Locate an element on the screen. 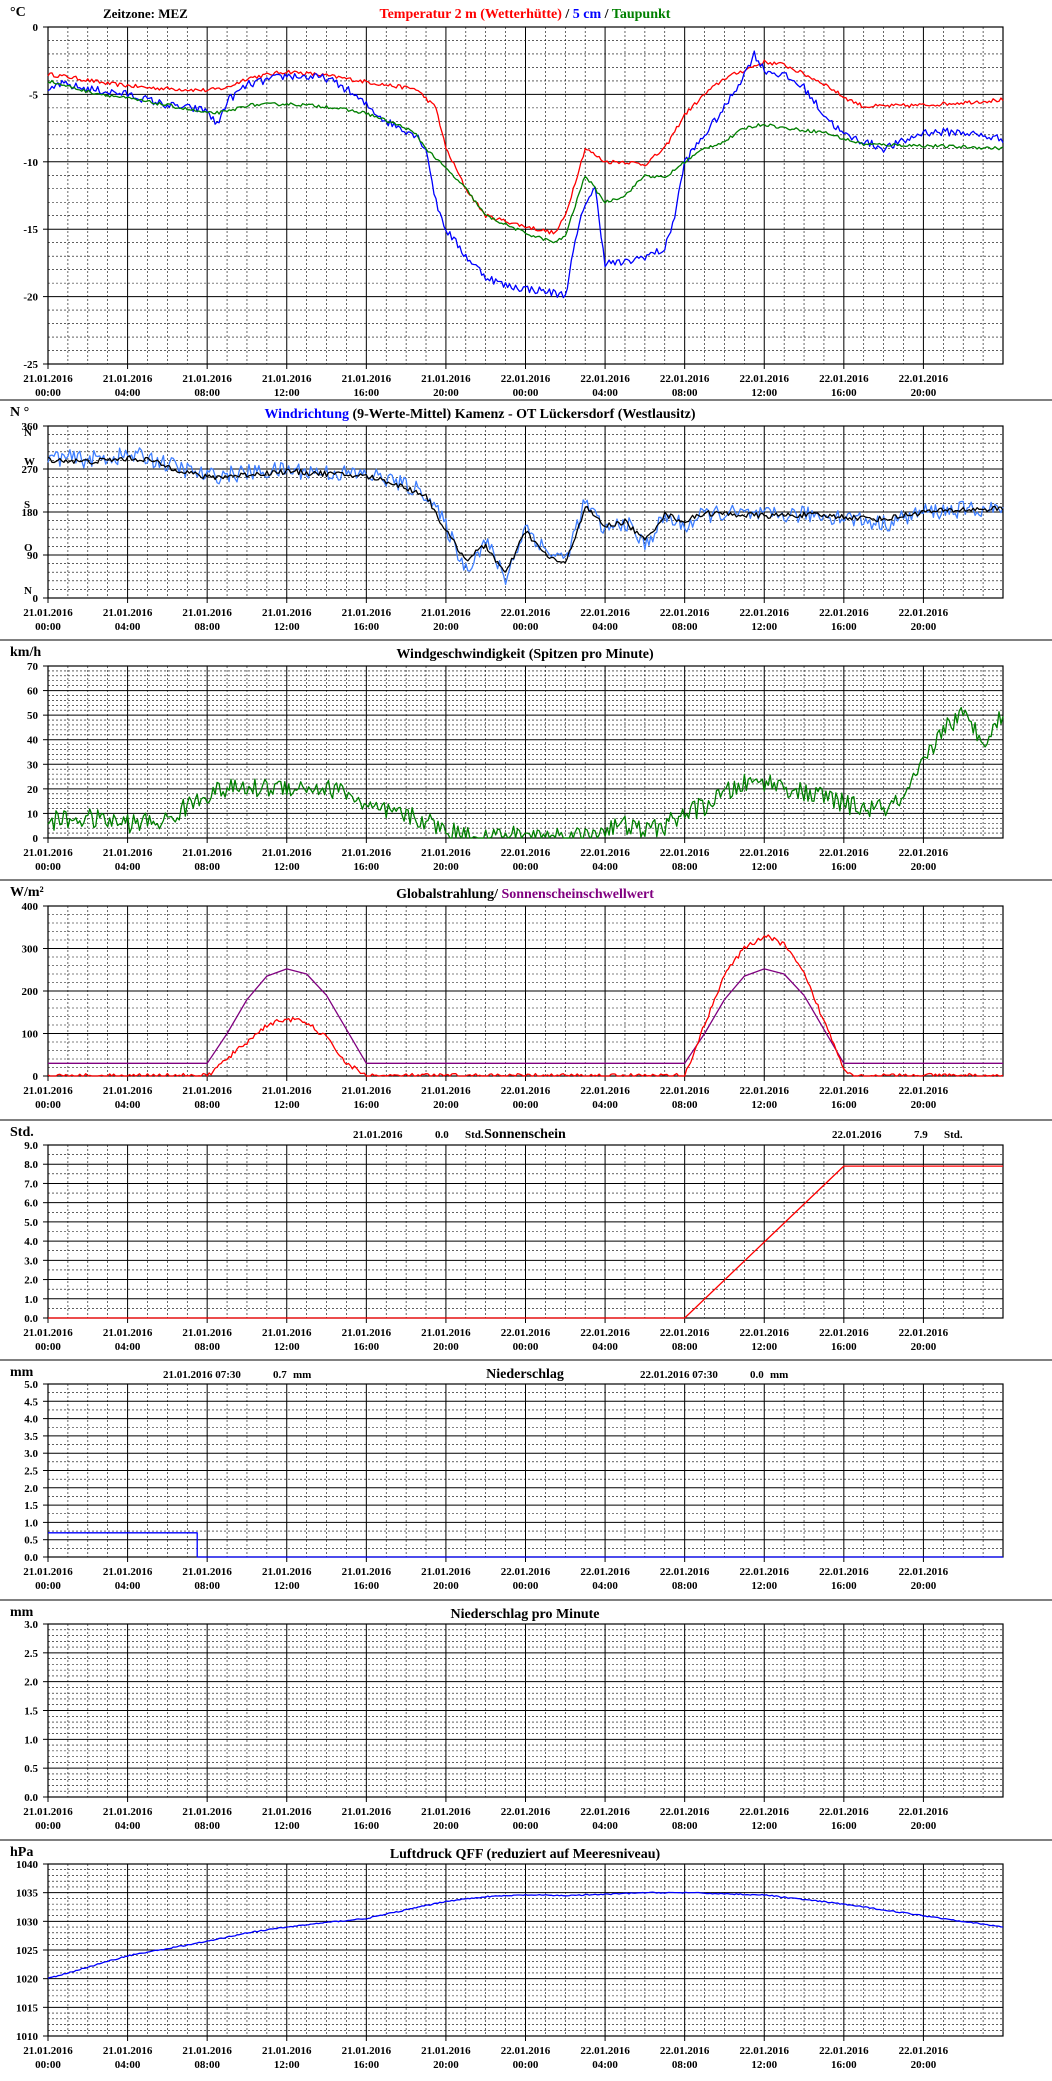  title-part: Sonnenscheinschwellwert is located at coordinates (577, 894).